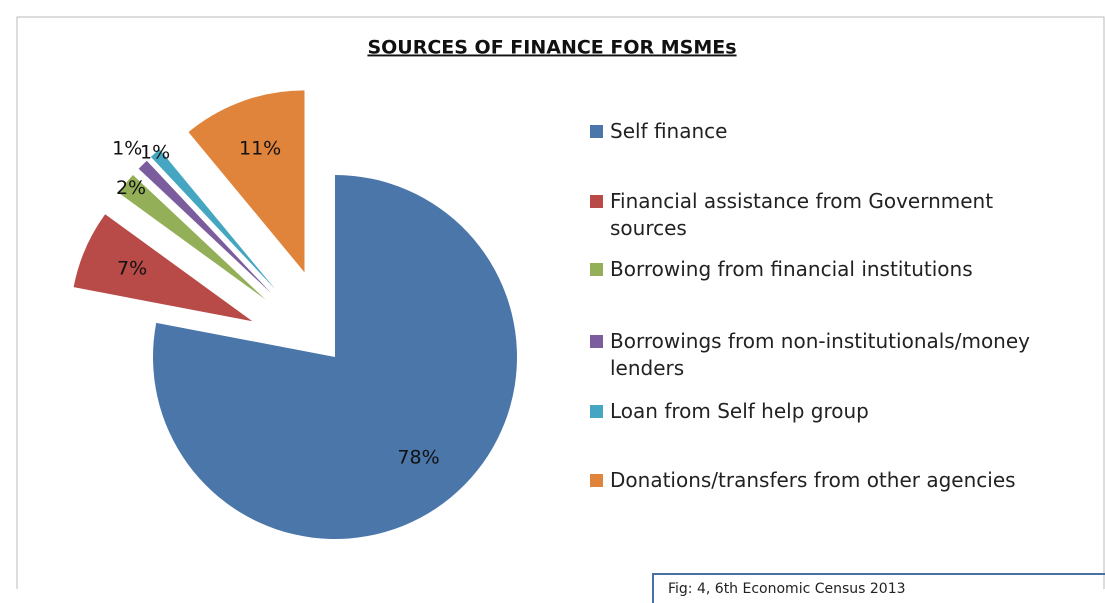 The height and width of the screenshot is (603, 1105). Describe the element at coordinates (418, 457) in the screenshot. I see `data-label: 78%` at that location.